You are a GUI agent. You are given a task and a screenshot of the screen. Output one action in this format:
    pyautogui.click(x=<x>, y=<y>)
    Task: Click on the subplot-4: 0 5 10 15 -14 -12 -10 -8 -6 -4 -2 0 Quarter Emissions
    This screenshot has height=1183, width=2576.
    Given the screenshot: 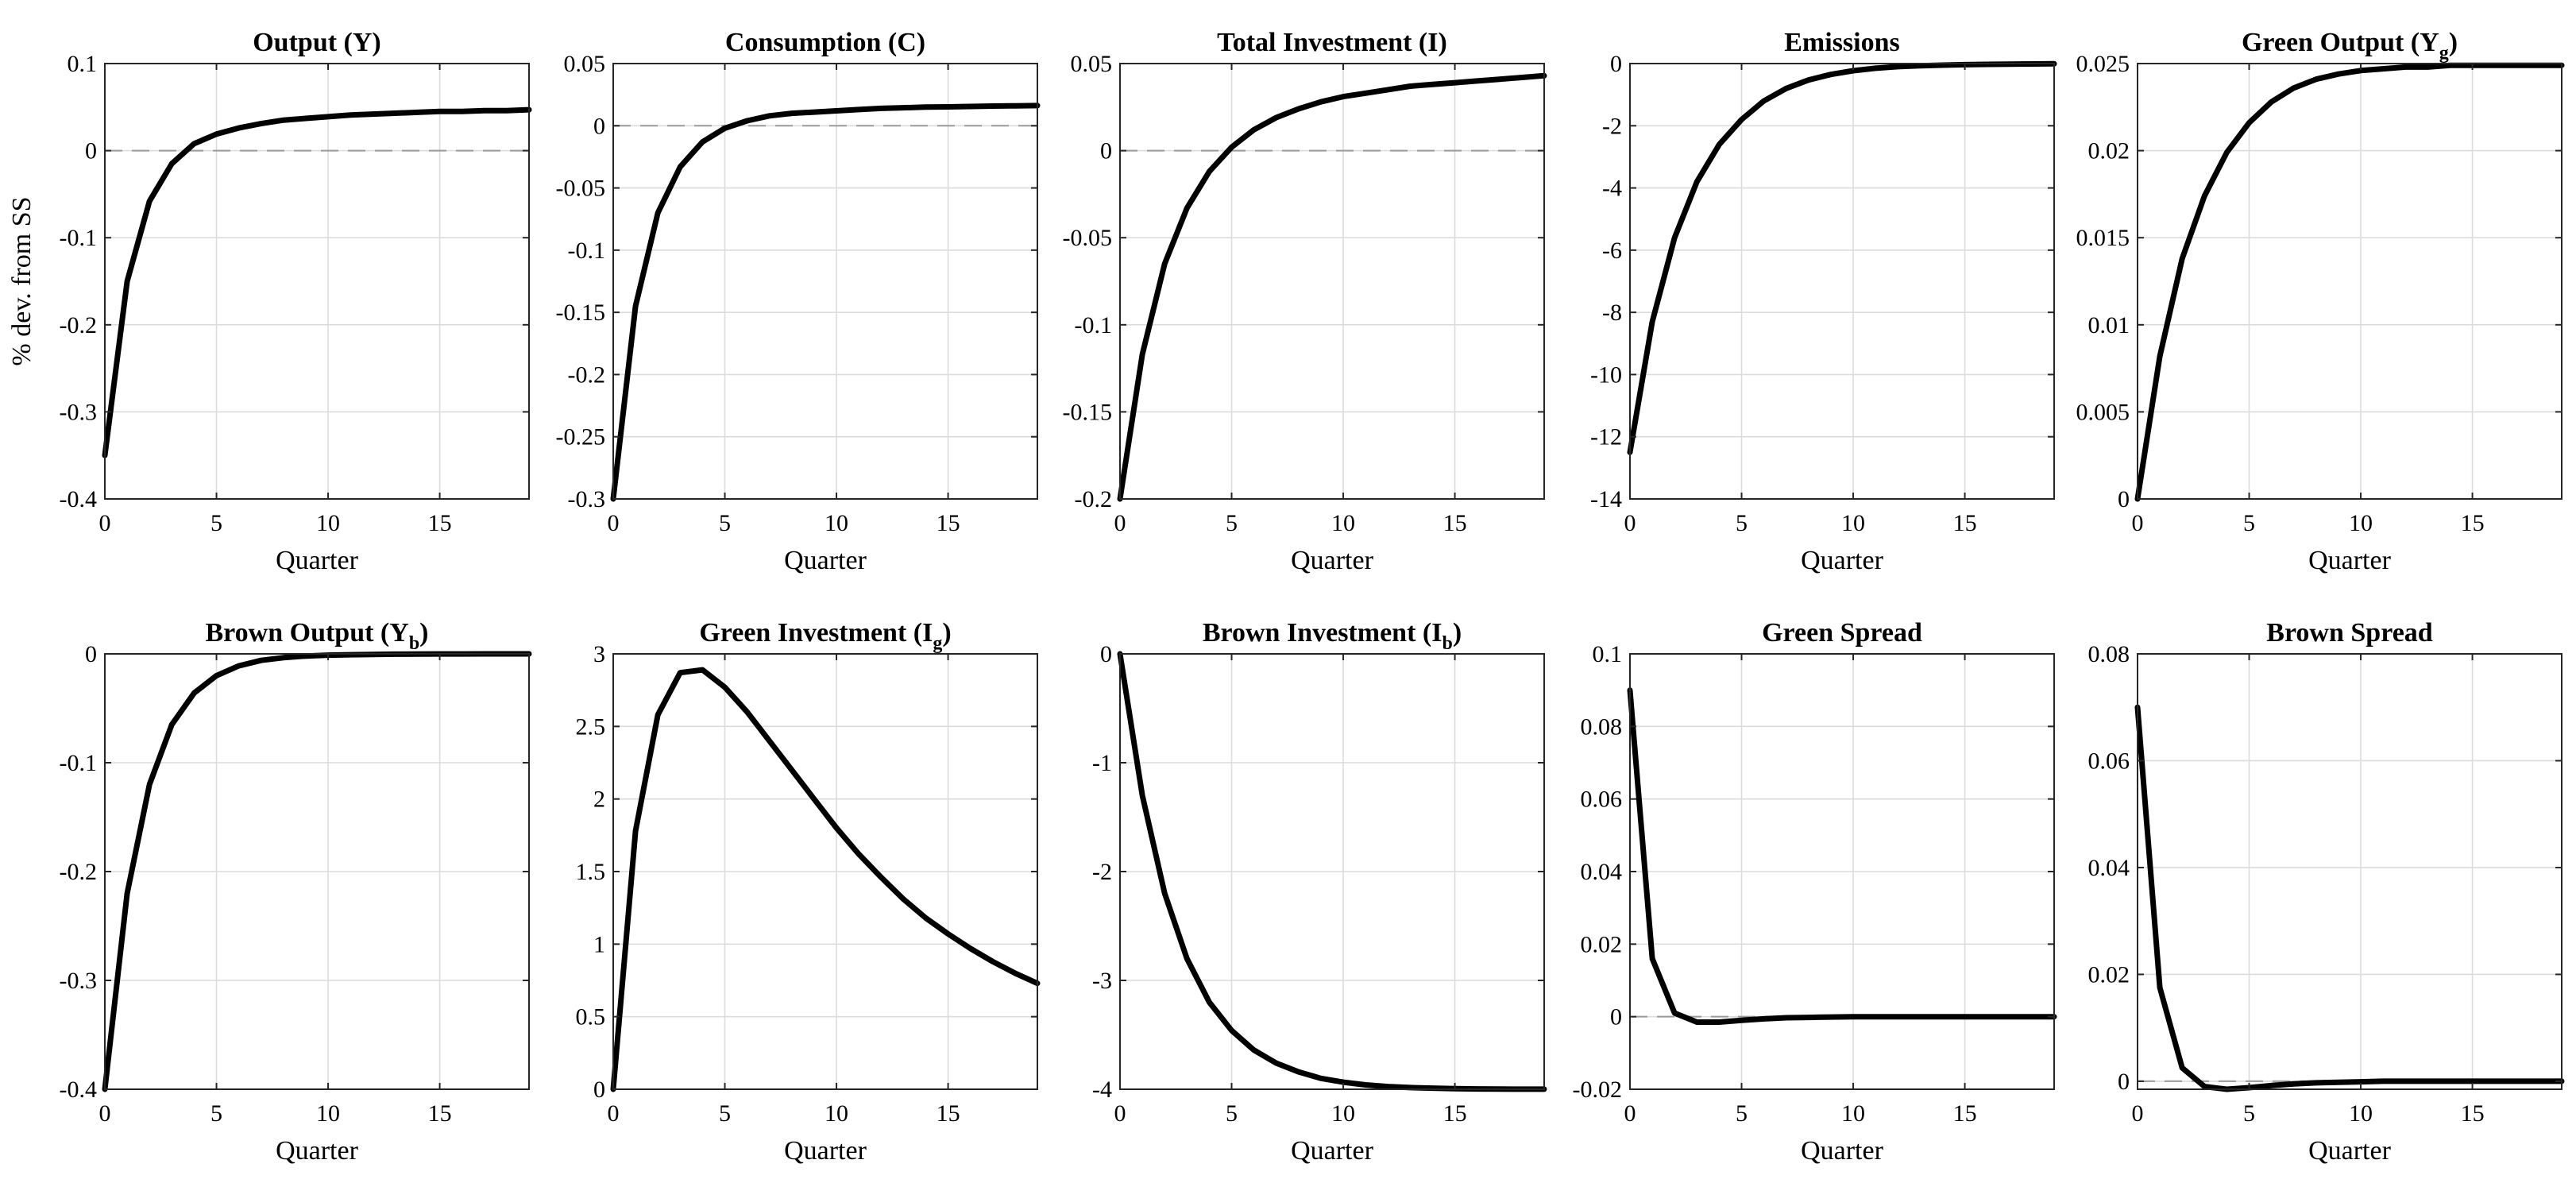 What is the action you would take?
    pyautogui.click(x=1823, y=301)
    